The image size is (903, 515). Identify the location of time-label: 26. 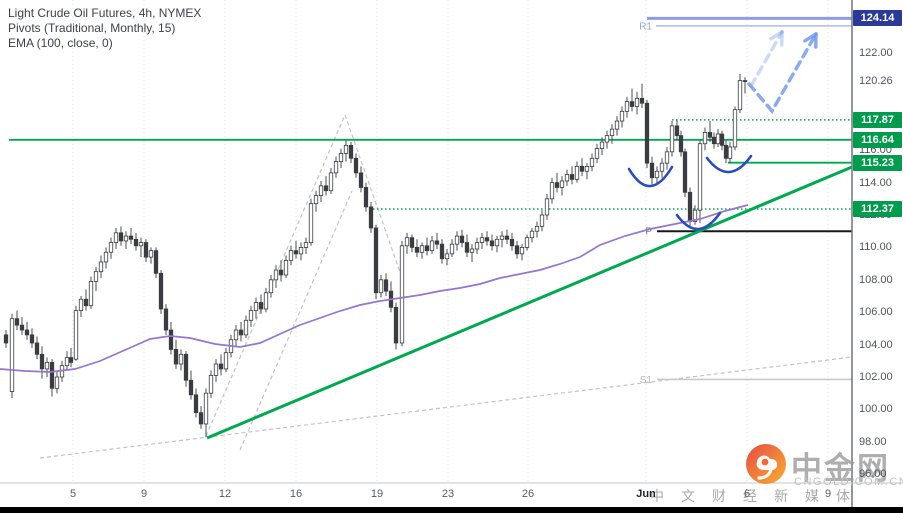
(528, 494).